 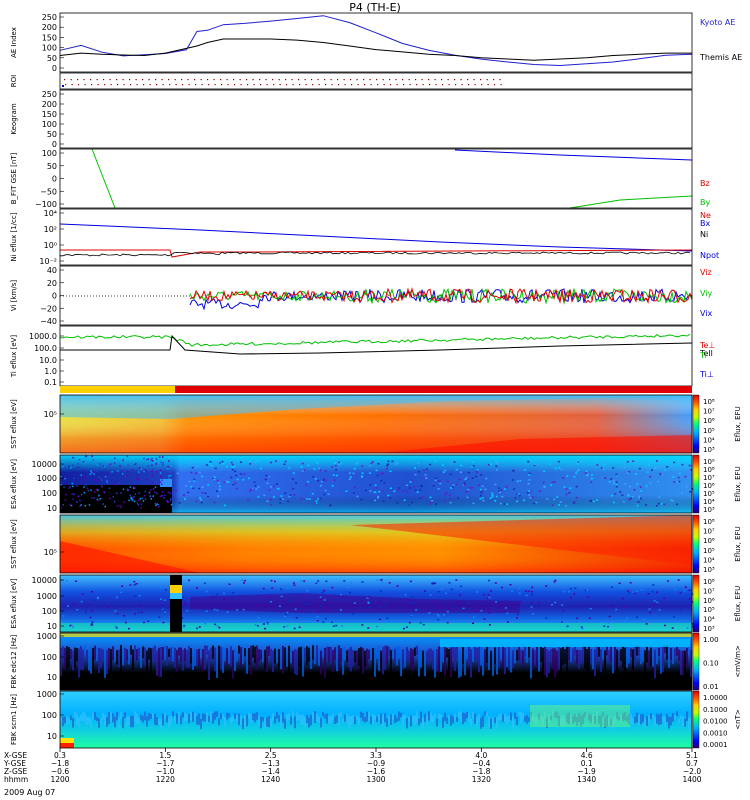 What do you see at coordinates (706, 313) in the screenshot?
I see `velocity-legend-item: Vix` at bounding box center [706, 313].